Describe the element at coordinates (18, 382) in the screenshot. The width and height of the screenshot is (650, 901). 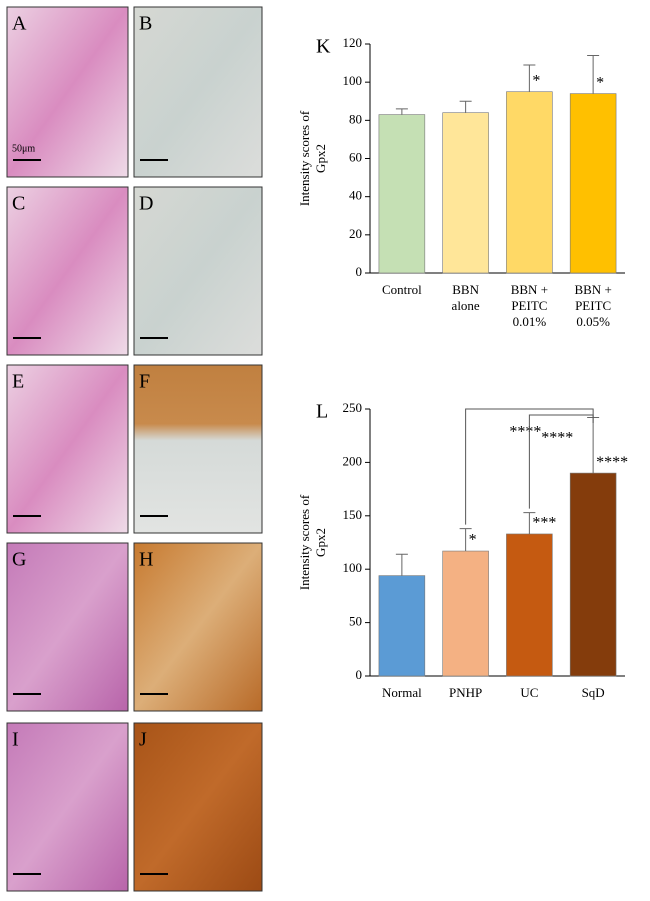
I see `panel-label: E` at that location.